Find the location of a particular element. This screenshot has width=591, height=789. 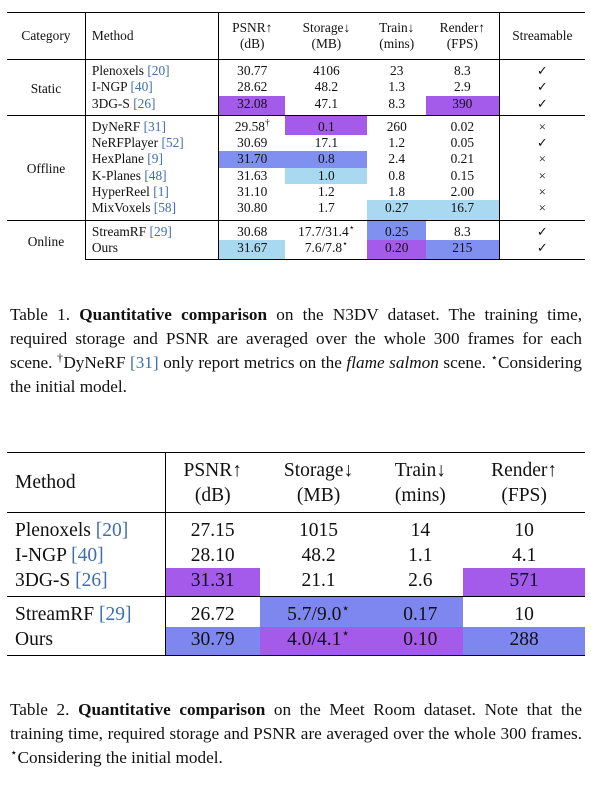

psnr-cell: 31.70 is located at coordinates (252, 159).